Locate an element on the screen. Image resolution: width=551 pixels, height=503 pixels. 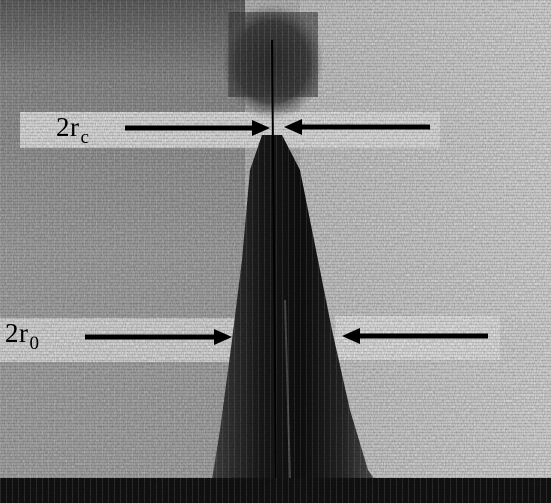
label-2rc: 2rc is located at coordinates (72, 130).